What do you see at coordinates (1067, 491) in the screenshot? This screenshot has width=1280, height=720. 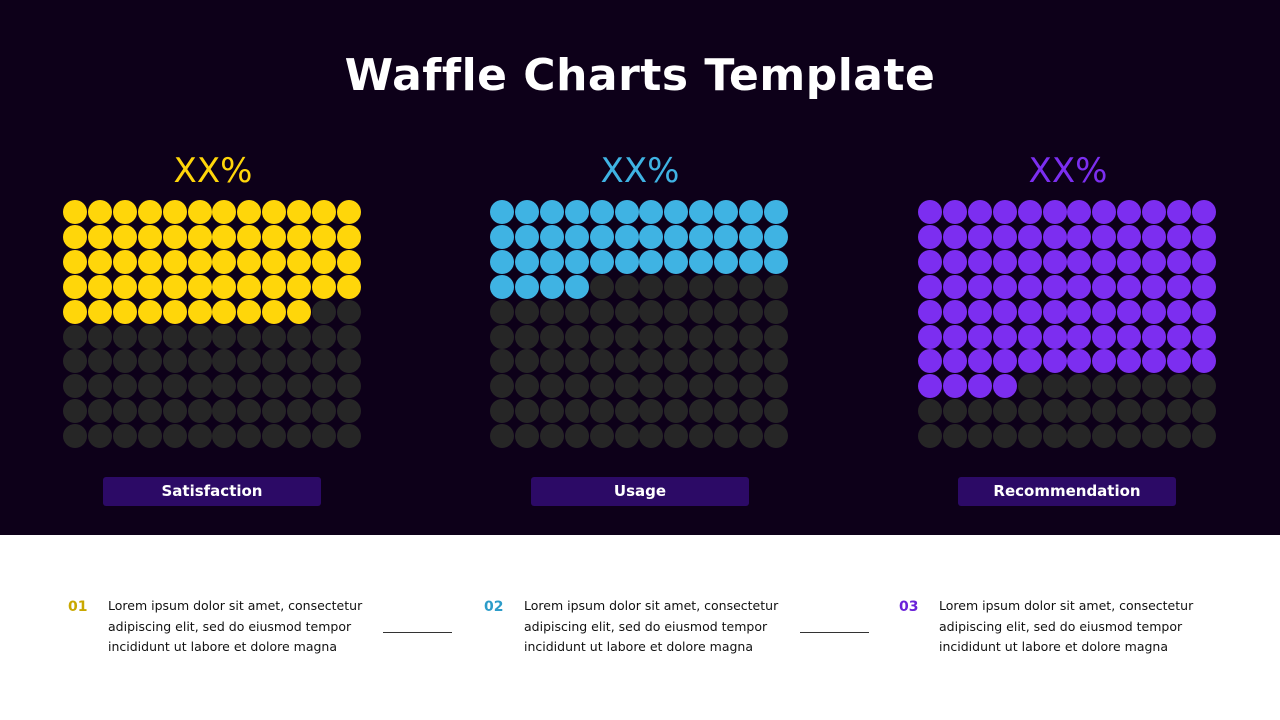 I see `category-label-recommendation: Recommendation` at bounding box center [1067, 491].